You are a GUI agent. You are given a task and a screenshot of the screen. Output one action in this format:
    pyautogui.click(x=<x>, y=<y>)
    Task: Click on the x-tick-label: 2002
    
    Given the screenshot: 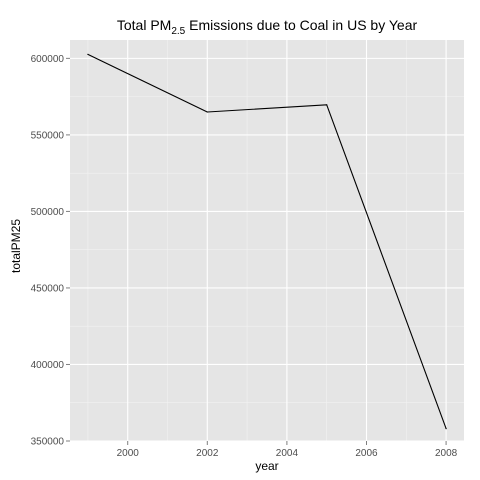 What is the action you would take?
    pyautogui.click(x=207, y=453)
    